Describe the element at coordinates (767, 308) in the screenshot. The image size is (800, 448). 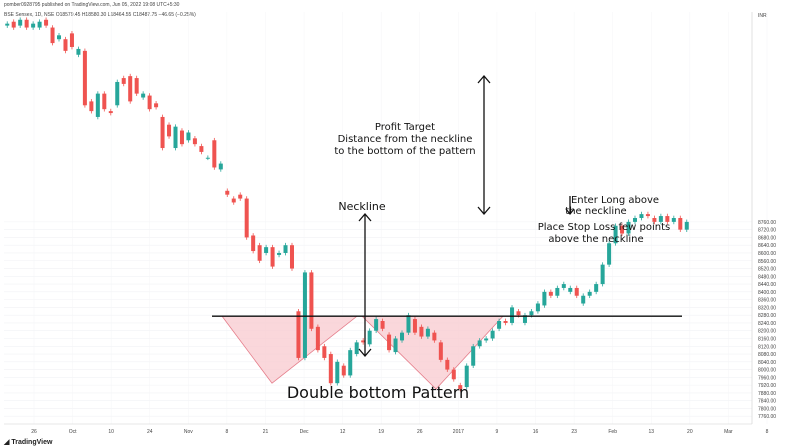
I see `y-tick-label: 8320.00` at that location.